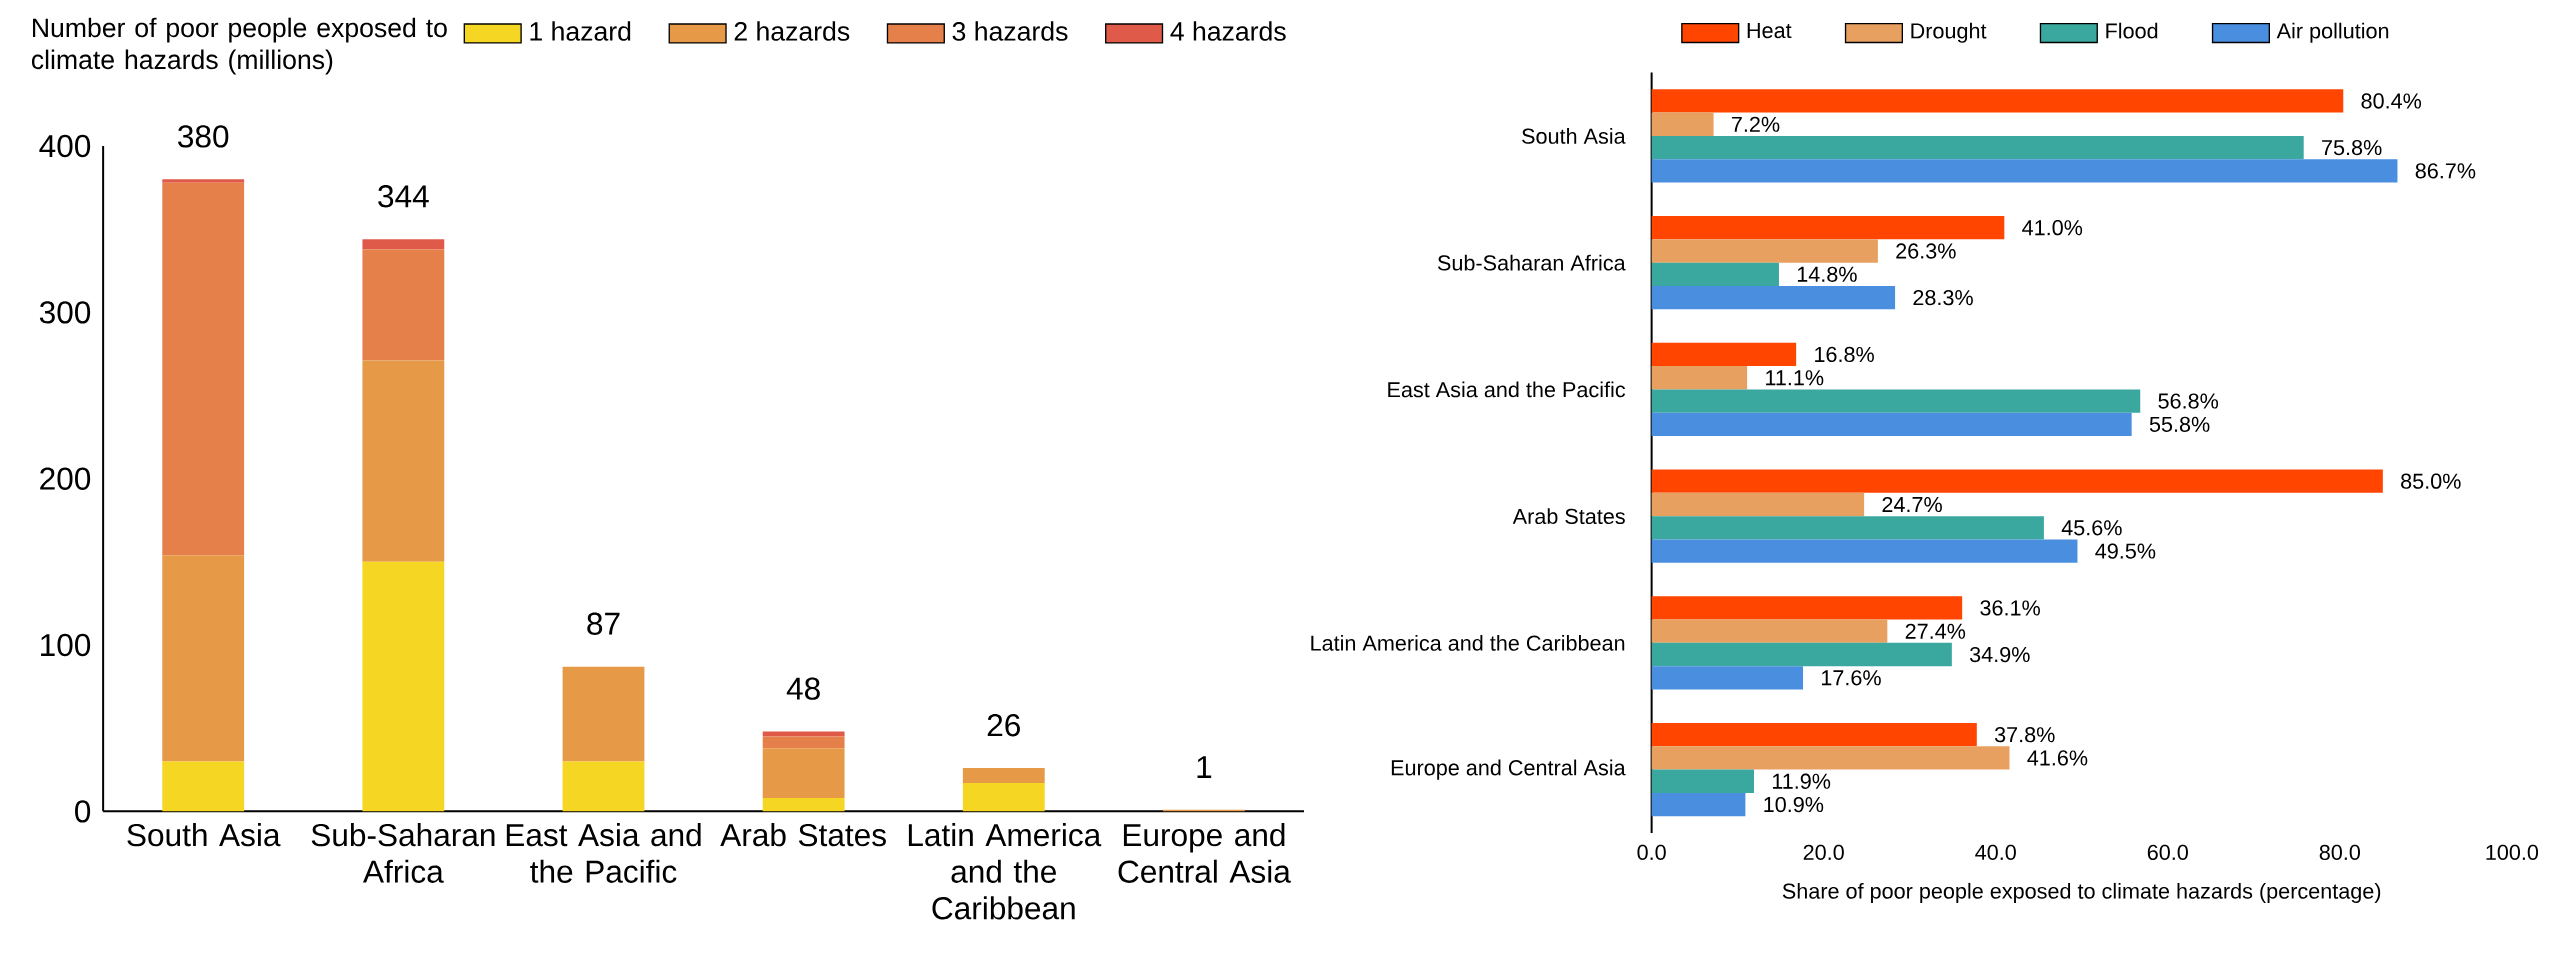  What do you see at coordinates (1003, 725) in the screenshot?
I see `total-label: 26` at bounding box center [1003, 725].